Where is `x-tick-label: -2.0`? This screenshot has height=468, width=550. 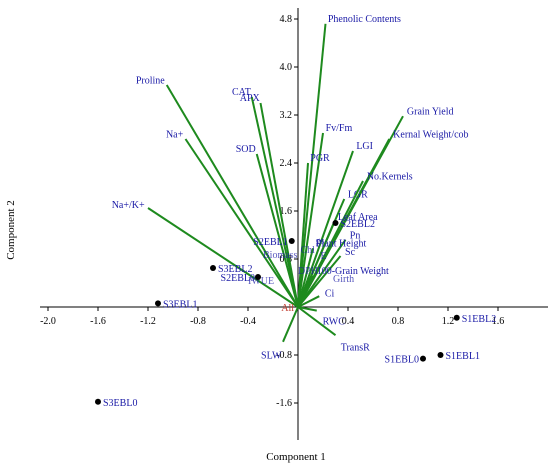
x-tick-label: -2.0 is located at coordinates (48, 321).